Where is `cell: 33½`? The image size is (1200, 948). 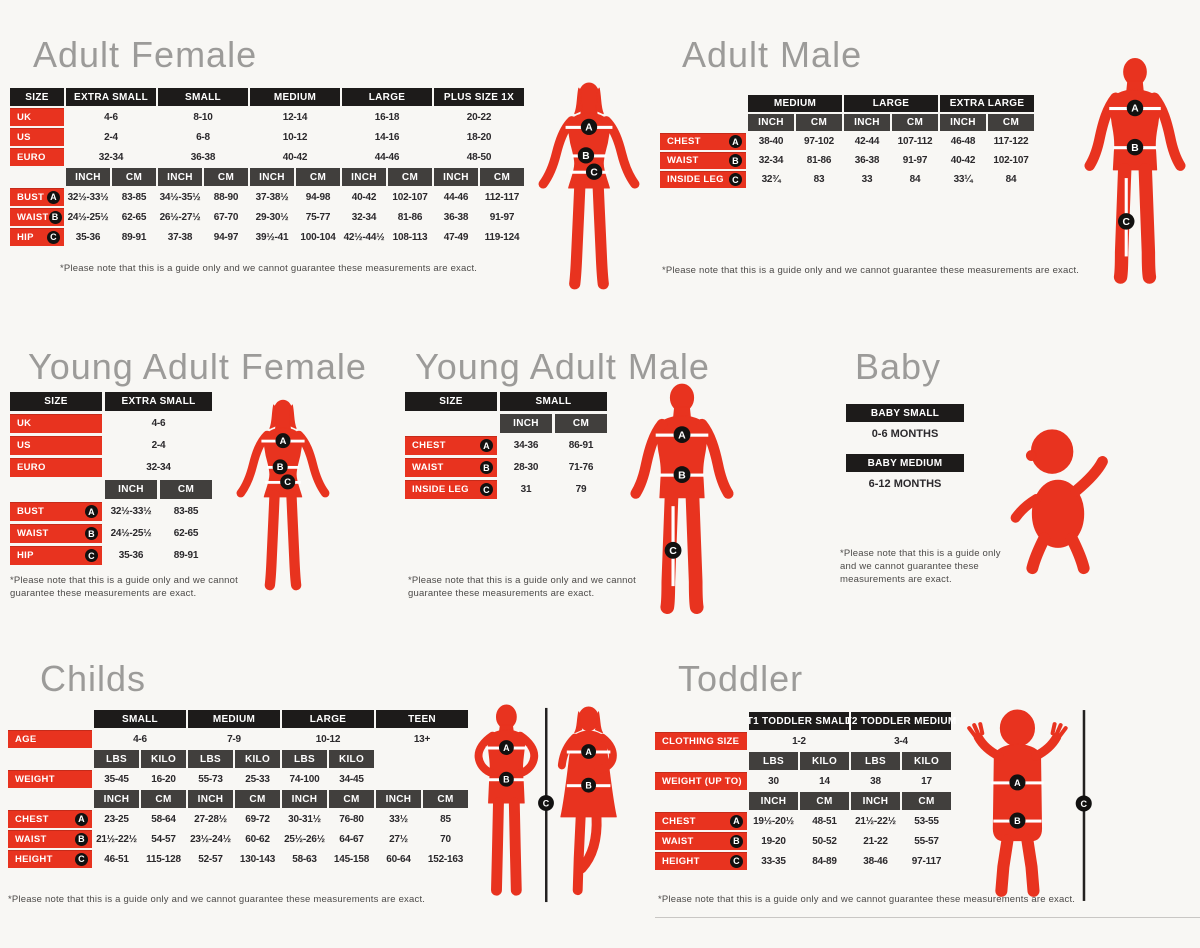
cell: 33½ is located at coordinates (398, 819).